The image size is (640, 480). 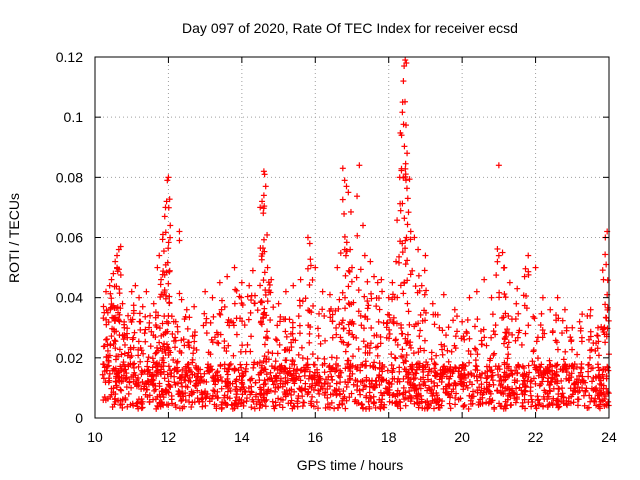 I want to click on x-tick-label: 14, so click(x=242, y=437).